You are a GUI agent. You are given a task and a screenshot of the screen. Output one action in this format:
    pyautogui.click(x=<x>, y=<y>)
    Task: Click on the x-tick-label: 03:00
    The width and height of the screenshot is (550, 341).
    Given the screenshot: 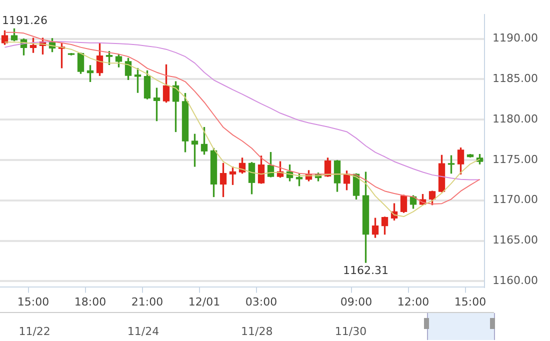 What is the action you would take?
    pyautogui.click(x=261, y=301)
    